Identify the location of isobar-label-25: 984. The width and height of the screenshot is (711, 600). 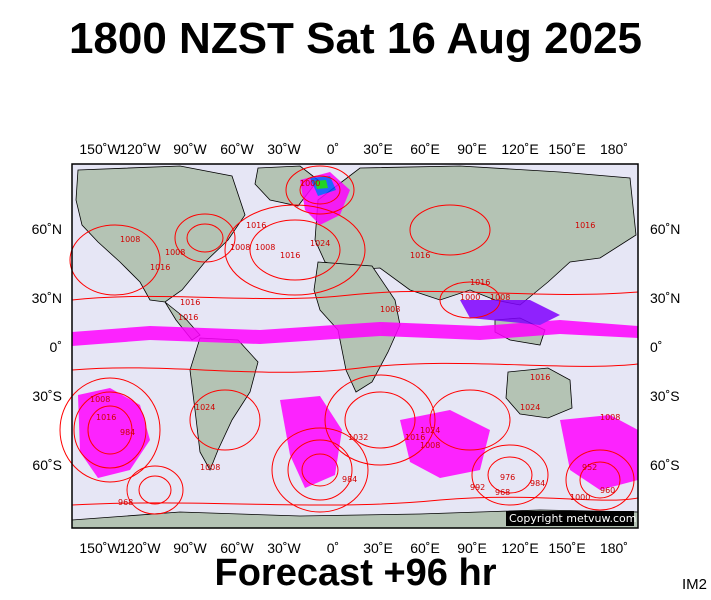
(349, 479).